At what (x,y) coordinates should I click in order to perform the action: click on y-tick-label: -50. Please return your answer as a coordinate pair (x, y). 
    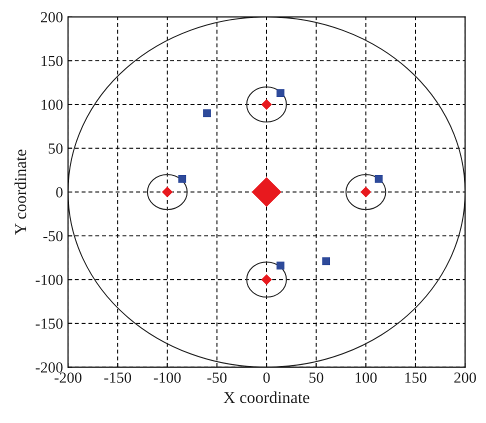
    Looking at the image, I should click on (53, 236).